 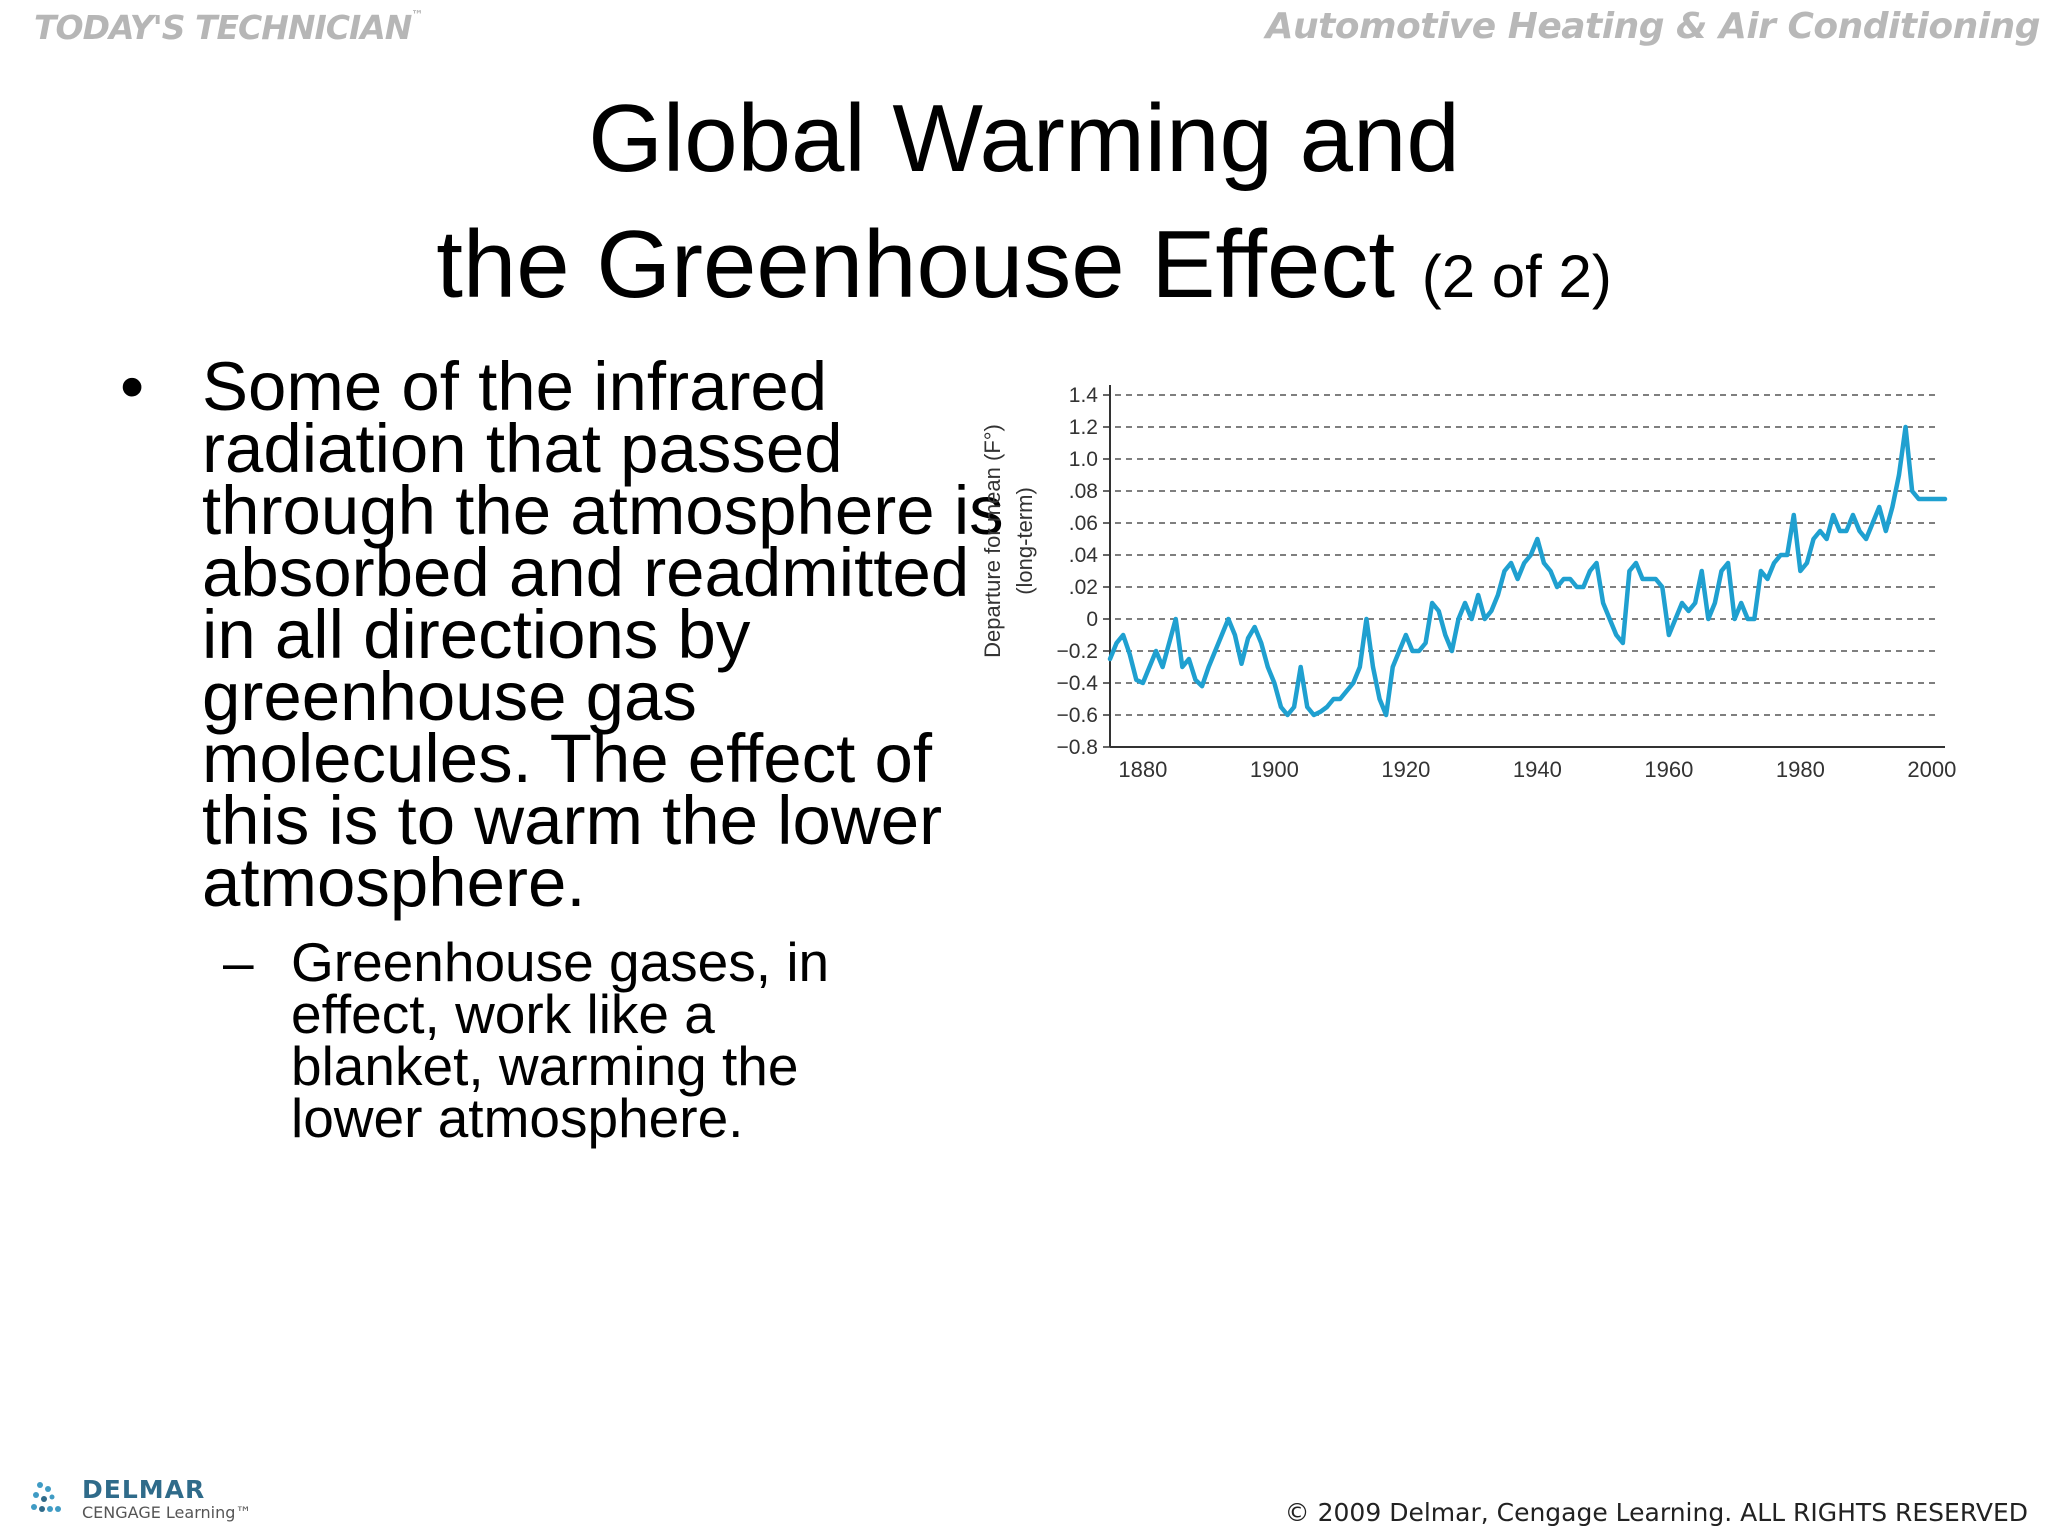 I want to click on y-tick-label: 1.4, so click(x=1084, y=395).